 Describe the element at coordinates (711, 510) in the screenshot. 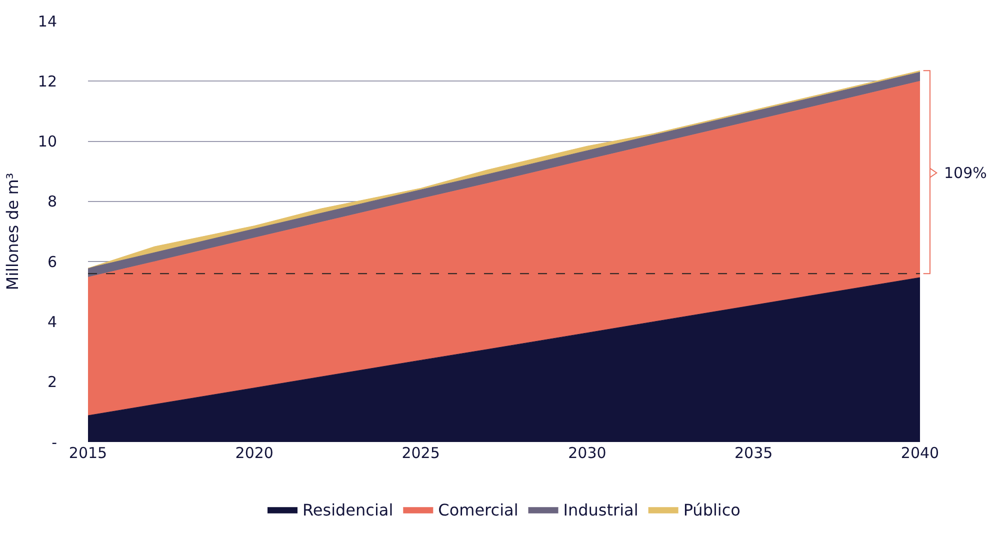

I see `legend-label: Público` at that location.